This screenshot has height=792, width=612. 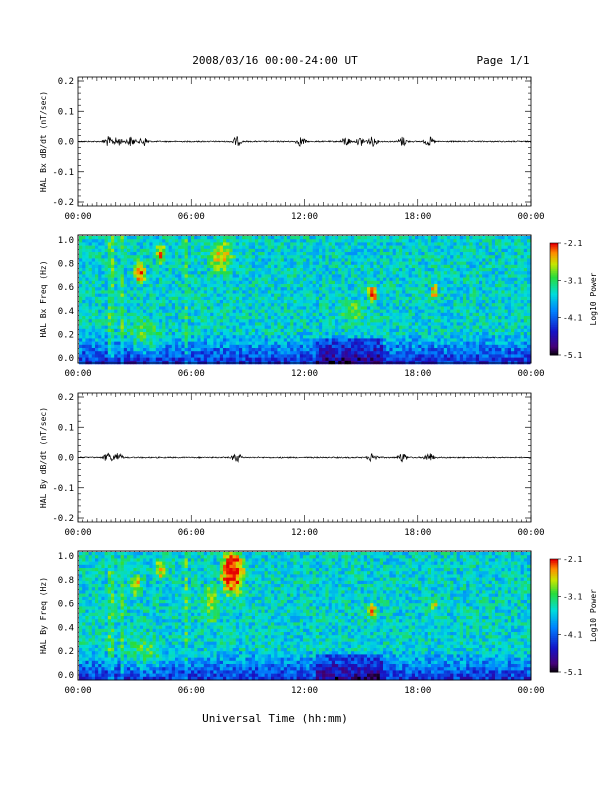 What do you see at coordinates (572, 634) in the screenshot?
I see `colorbar-tick-label: -4.1` at bounding box center [572, 634].